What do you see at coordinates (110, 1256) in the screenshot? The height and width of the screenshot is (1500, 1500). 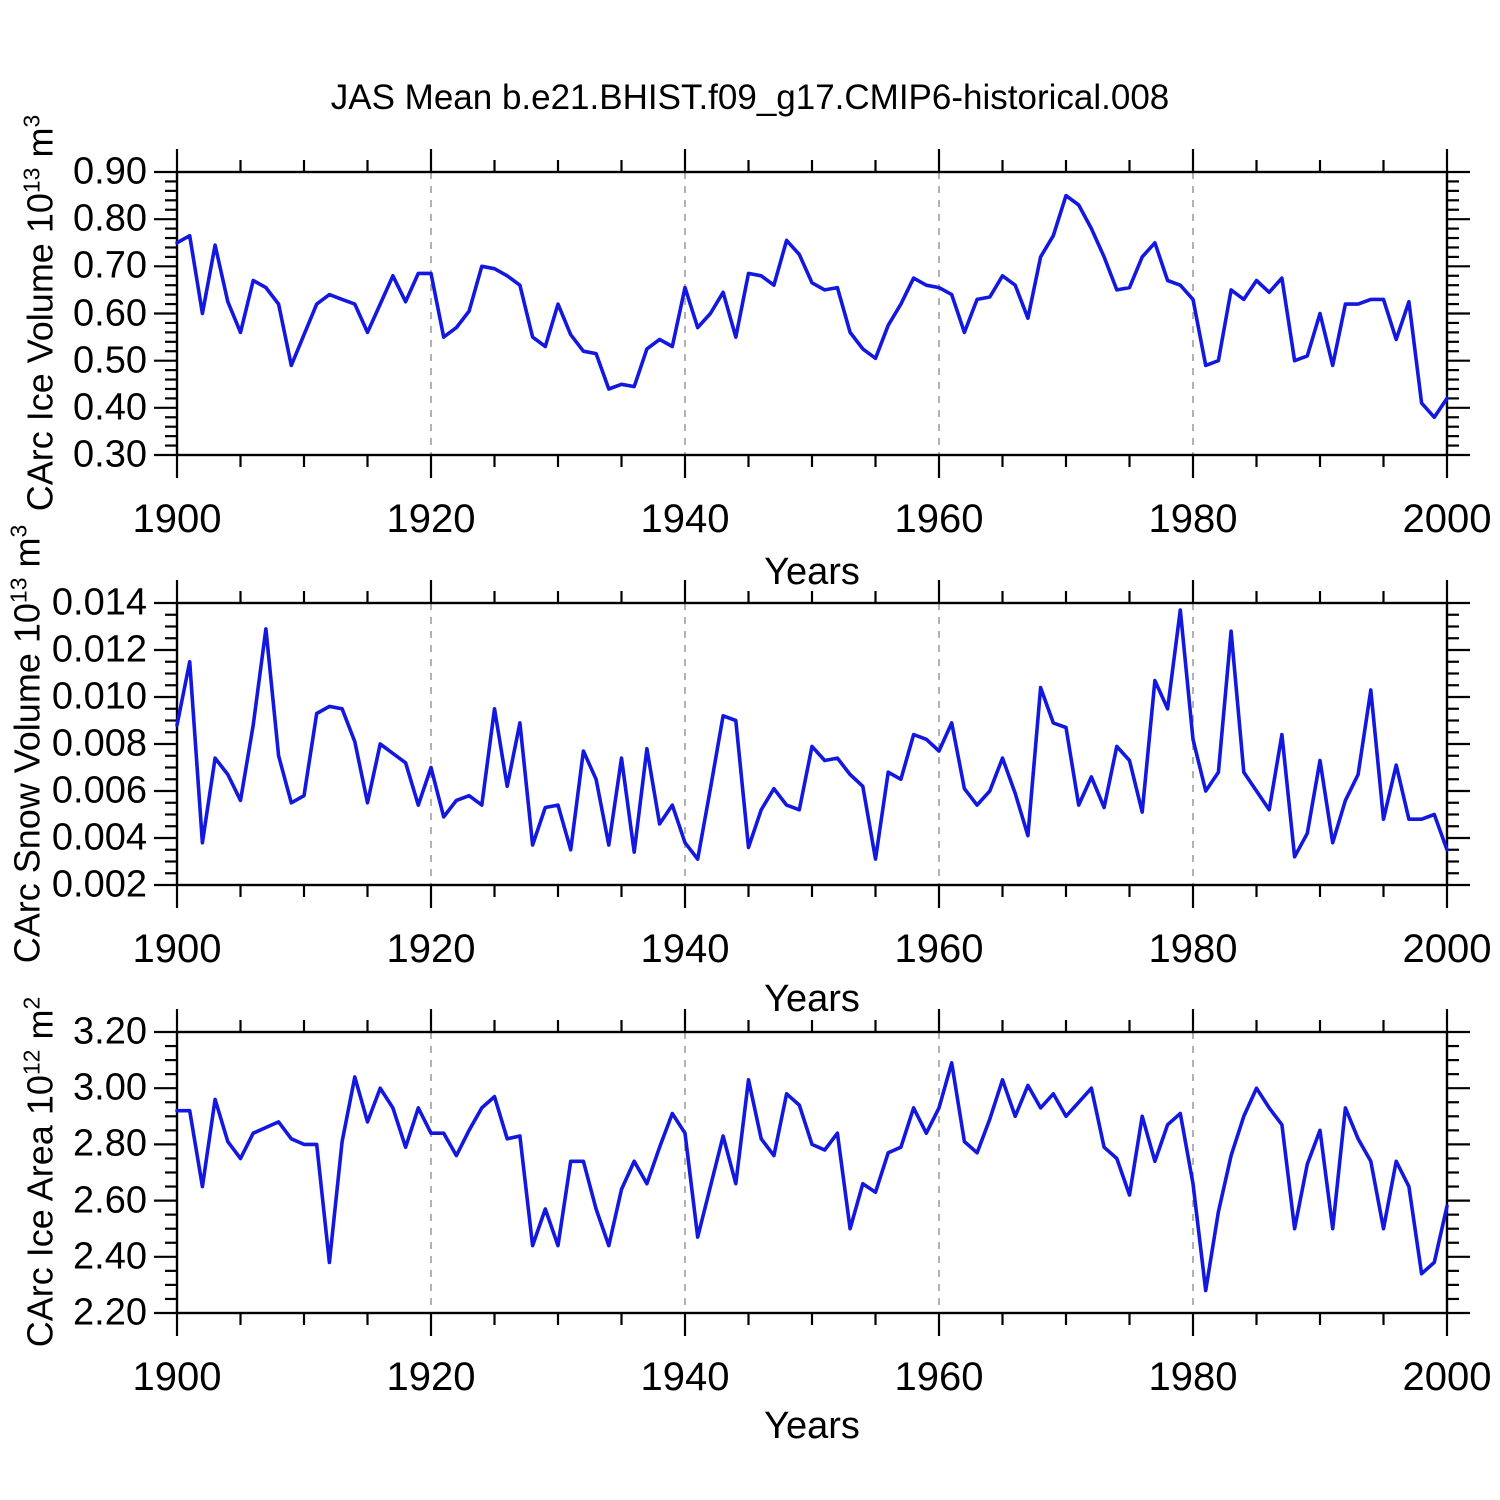 I see `y-tick-label: 2.40` at bounding box center [110, 1256].